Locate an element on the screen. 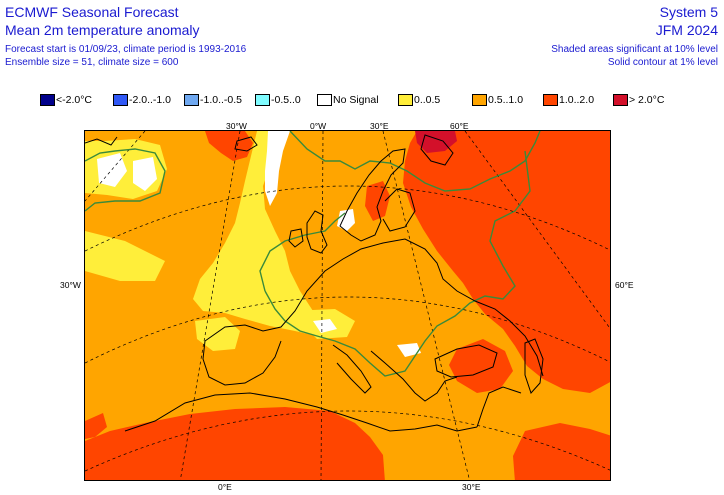 This screenshot has height=495, width=724. lon-label-top: 0°W is located at coordinates (318, 126).